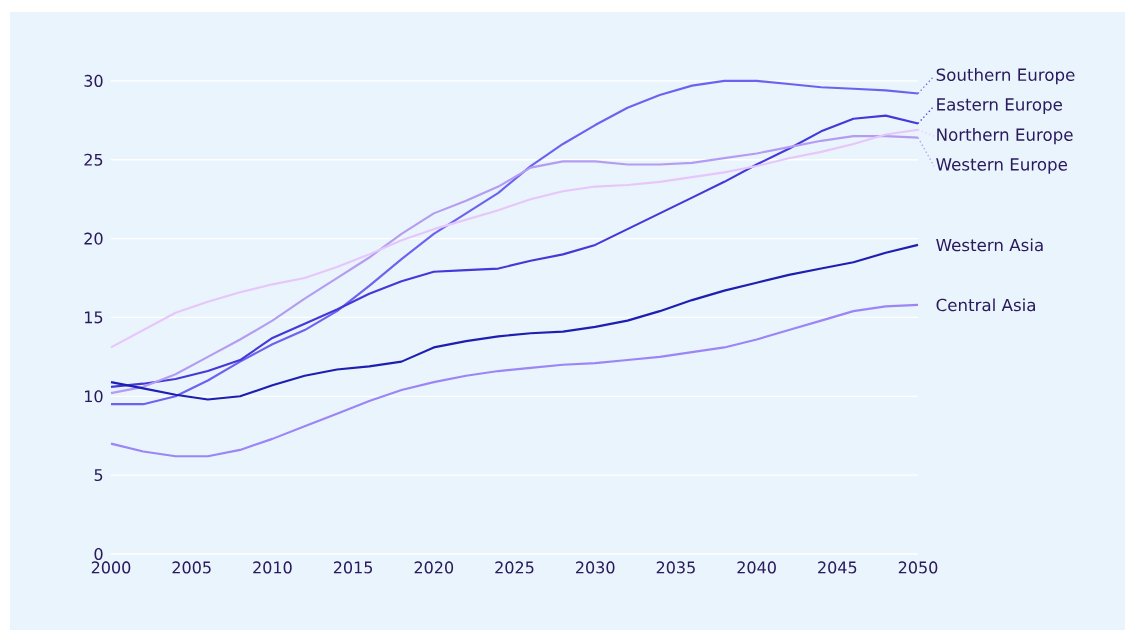 This screenshot has width=1134, height=639. What do you see at coordinates (514, 567) in the screenshot?
I see `x-tick-label: 2025` at bounding box center [514, 567].